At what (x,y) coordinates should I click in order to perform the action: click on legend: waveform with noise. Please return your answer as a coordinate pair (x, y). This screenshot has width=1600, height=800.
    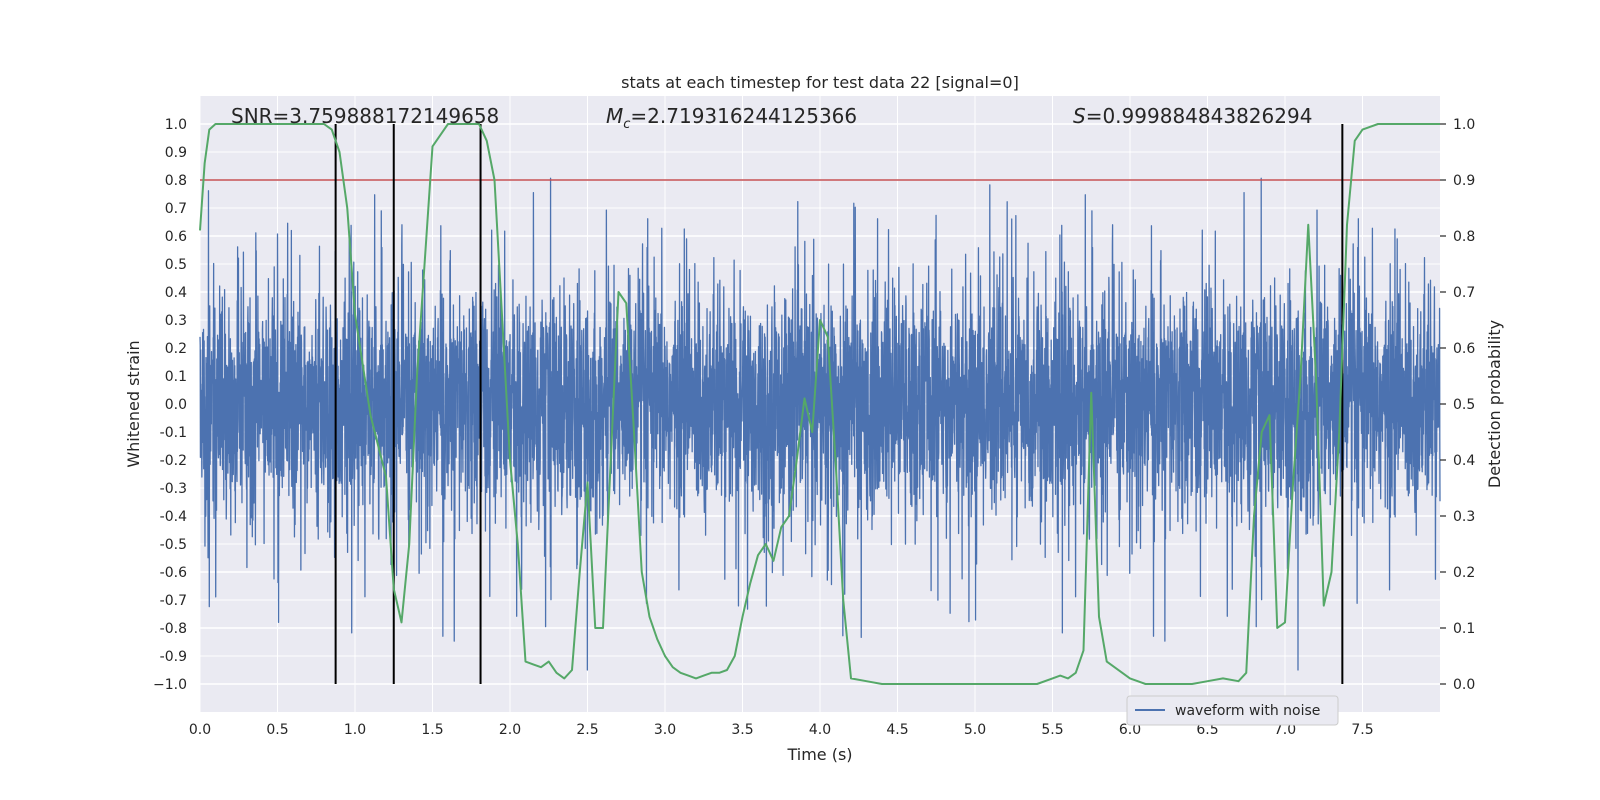
    Looking at the image, I should click on (1232, 710).